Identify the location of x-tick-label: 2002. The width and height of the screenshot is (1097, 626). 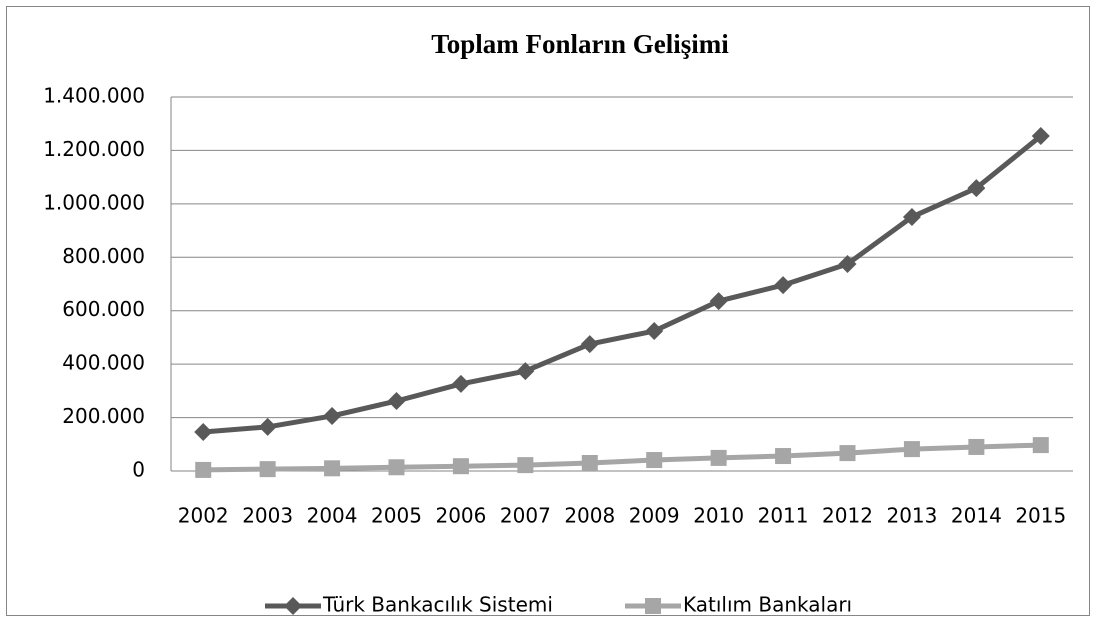
(203, 516).